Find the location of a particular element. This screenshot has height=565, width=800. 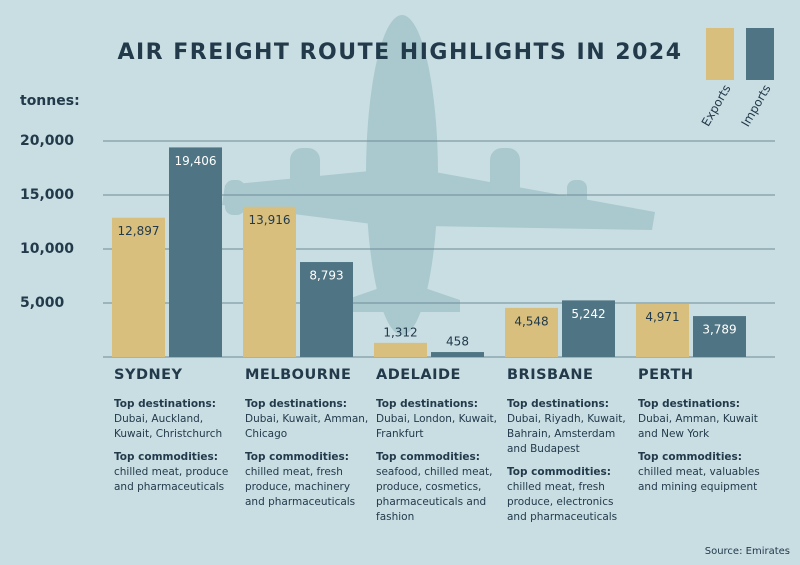

category-label: PERTH is located at coordinates (666, 375).